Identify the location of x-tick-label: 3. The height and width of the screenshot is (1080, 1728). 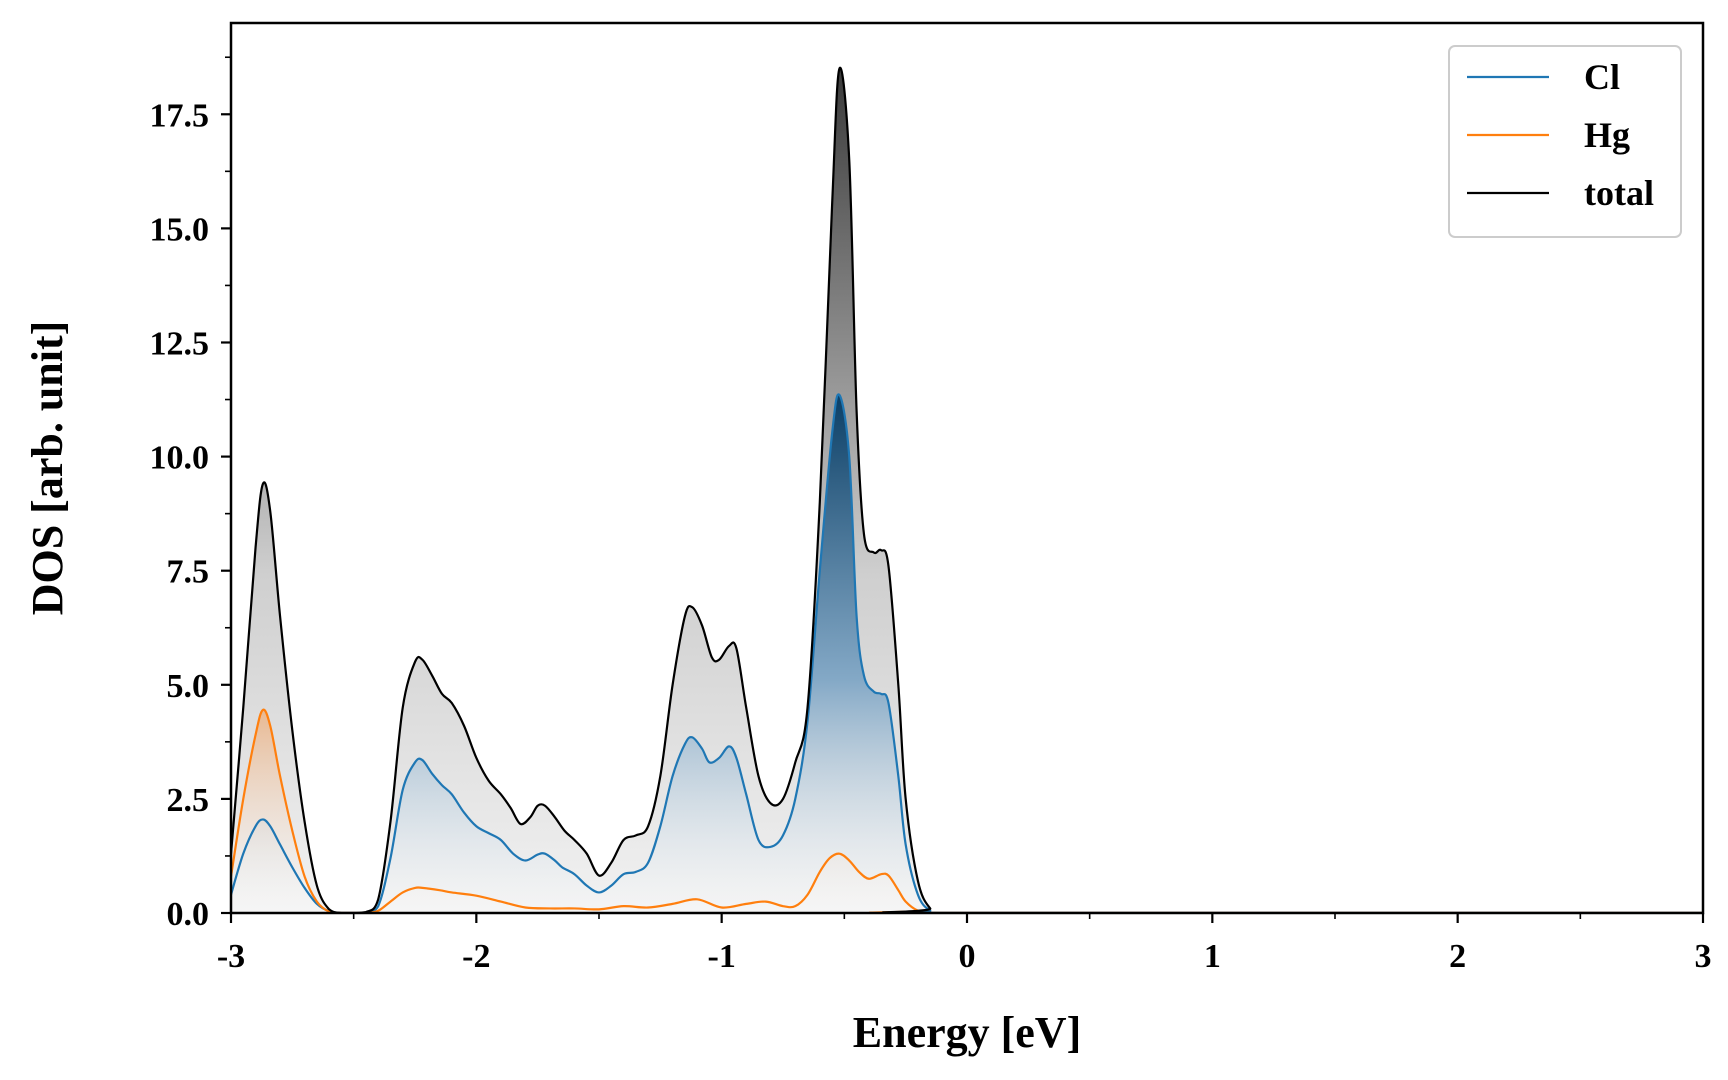
(1703, 956).